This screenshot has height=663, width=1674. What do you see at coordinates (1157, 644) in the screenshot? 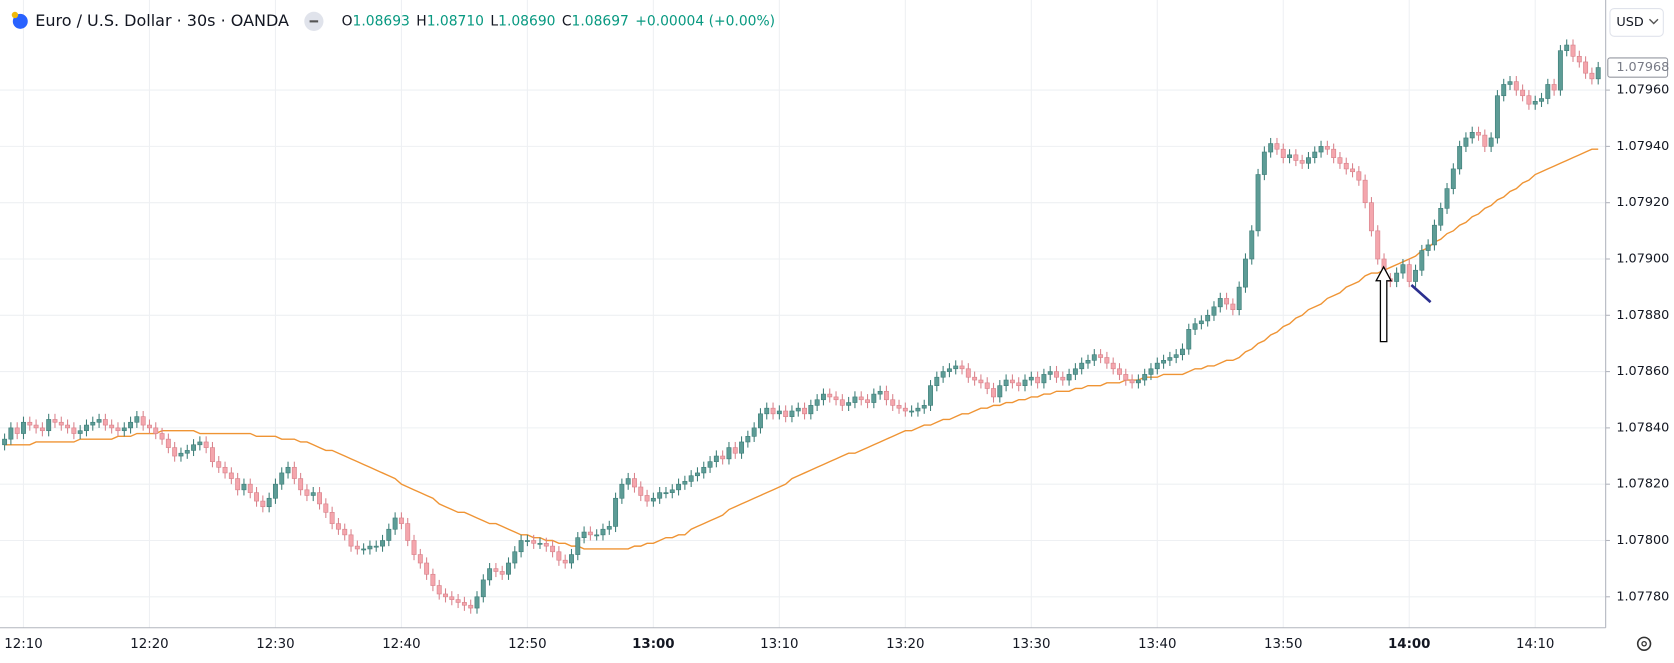
I see `x-tick-label: 13:40` at bounding box center [1157, 644].